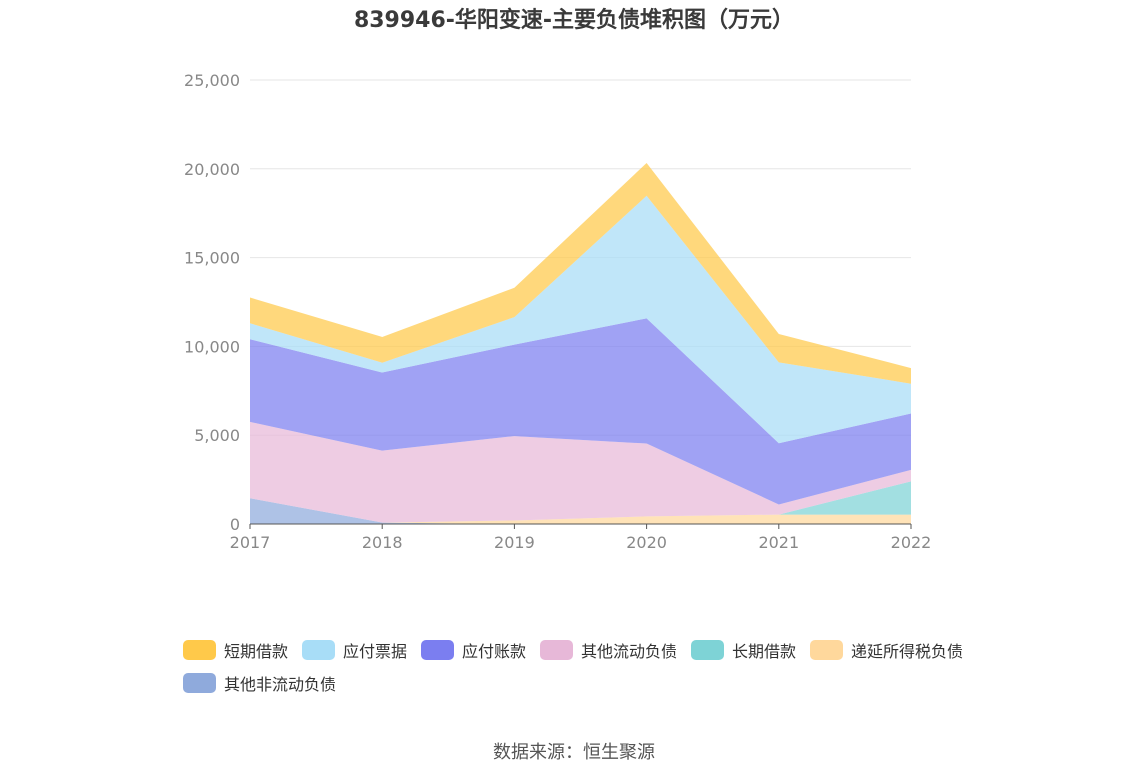  Describe the element at coordinates (235, 524) in the screenshot. I see `y-tick-label: 0` at that location.